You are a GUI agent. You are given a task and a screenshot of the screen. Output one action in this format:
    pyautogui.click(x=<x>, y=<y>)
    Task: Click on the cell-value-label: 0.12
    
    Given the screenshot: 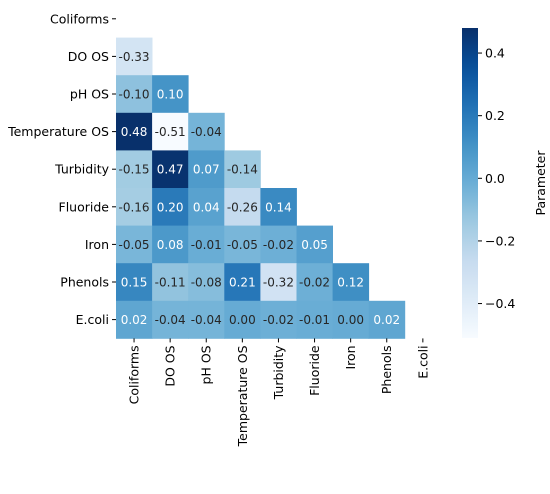 What is the action you would take?
    pyautogui.click(x=350, y=283)
    